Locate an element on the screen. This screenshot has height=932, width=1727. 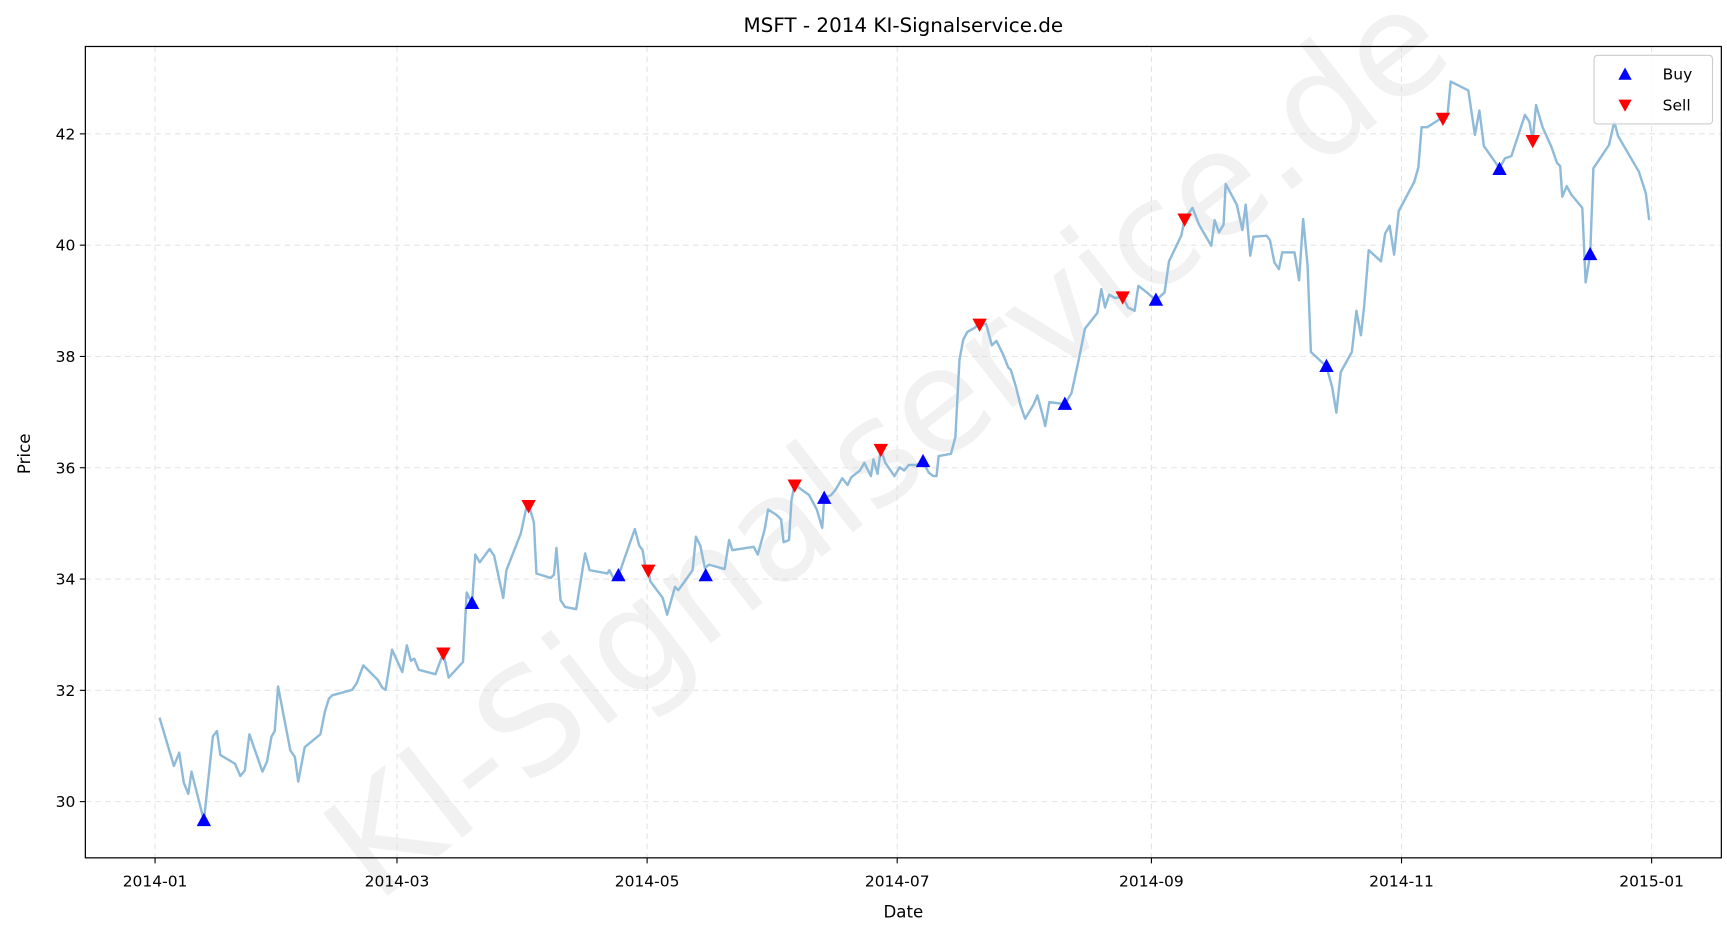
x-tick-label: 2014-01 is located at coordinates (155, 882).